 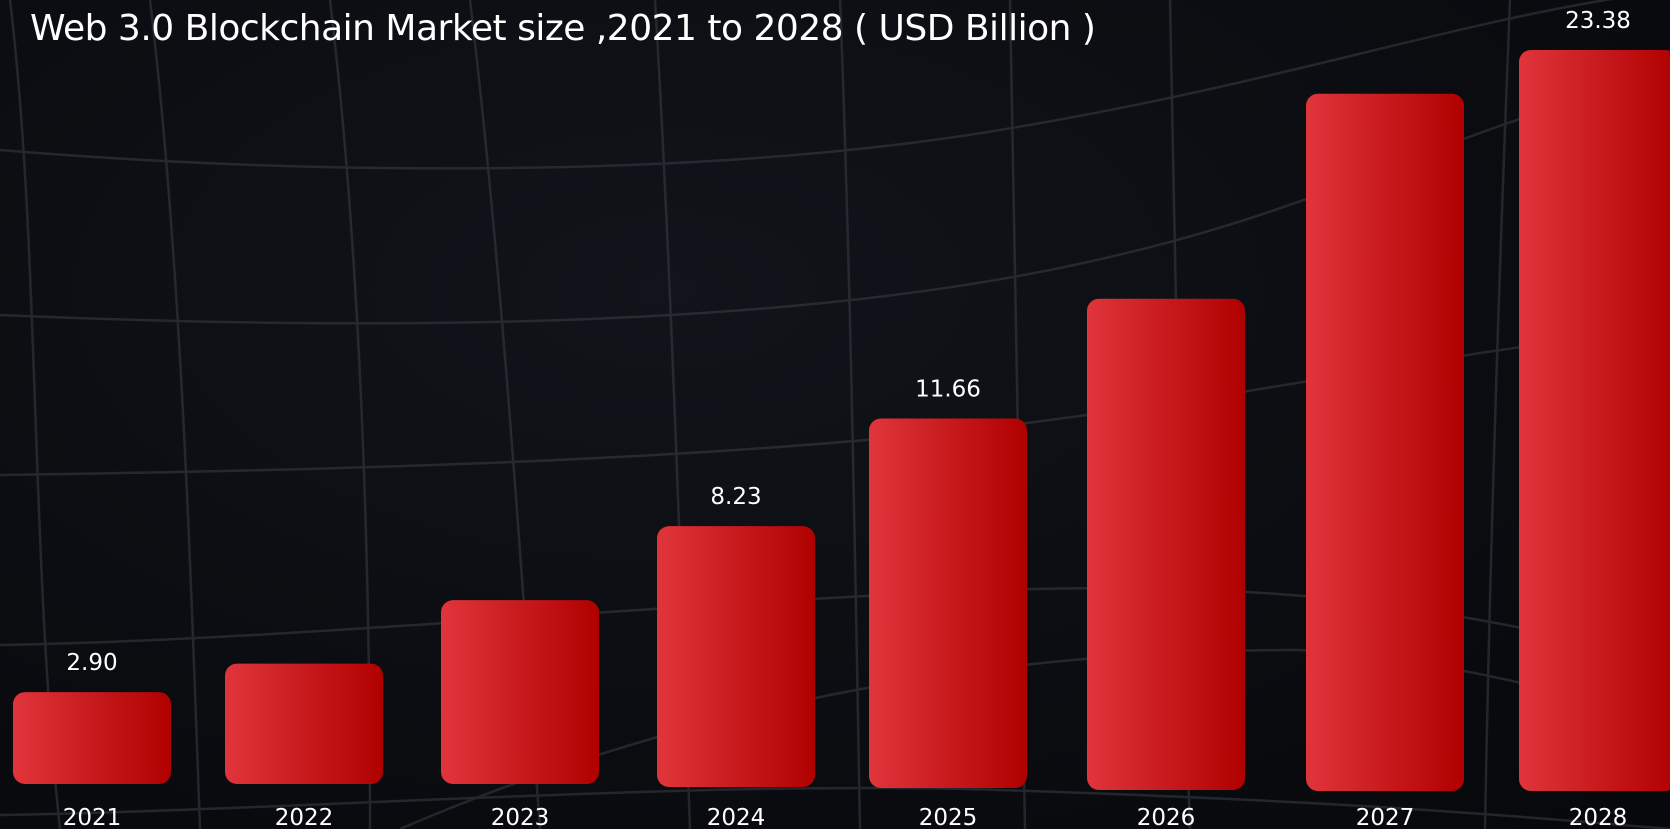 What do you see at coordinates (1594, 420) in the screenshot?
I see `bar-2028` at bounding box center [1594, 420].